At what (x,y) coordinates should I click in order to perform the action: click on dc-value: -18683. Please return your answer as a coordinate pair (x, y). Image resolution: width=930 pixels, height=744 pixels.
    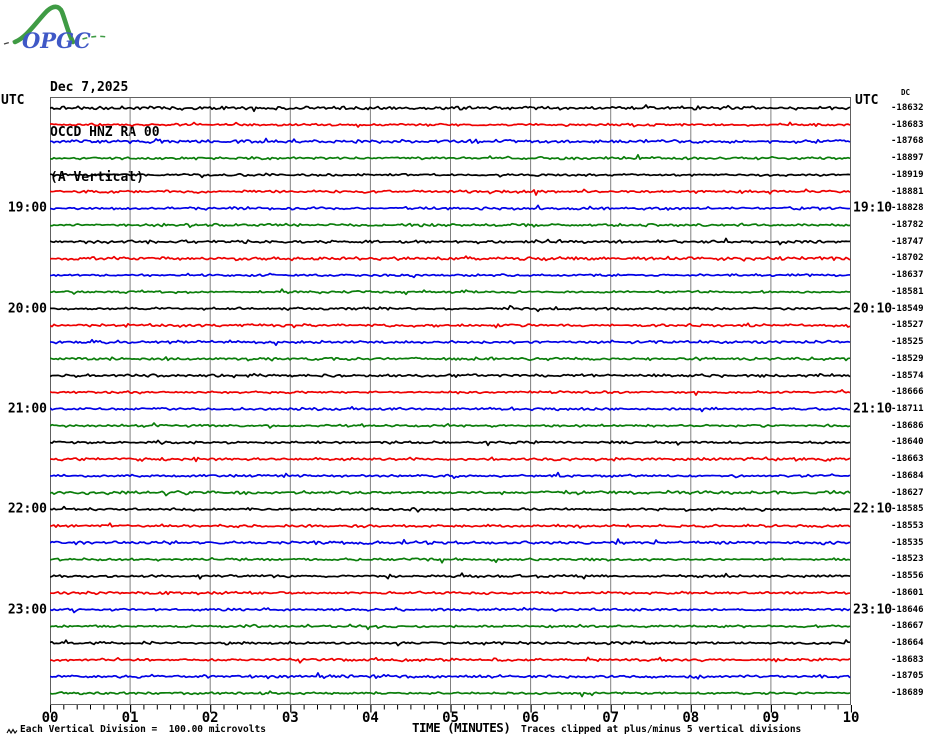
    Looking at the image, I should click on (907, 659).